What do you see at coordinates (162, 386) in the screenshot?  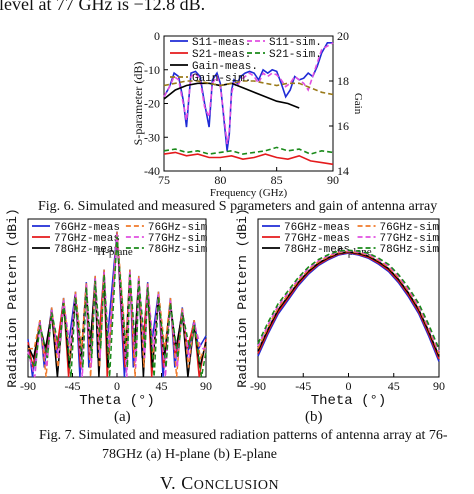 I see `fig7a-xtick-label: 45` at bounding box center [162, 386].